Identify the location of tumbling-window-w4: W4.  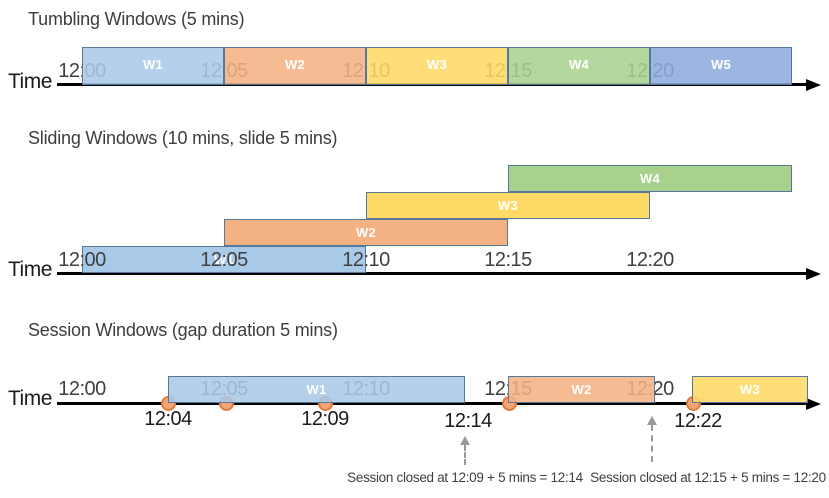
(579, 66).